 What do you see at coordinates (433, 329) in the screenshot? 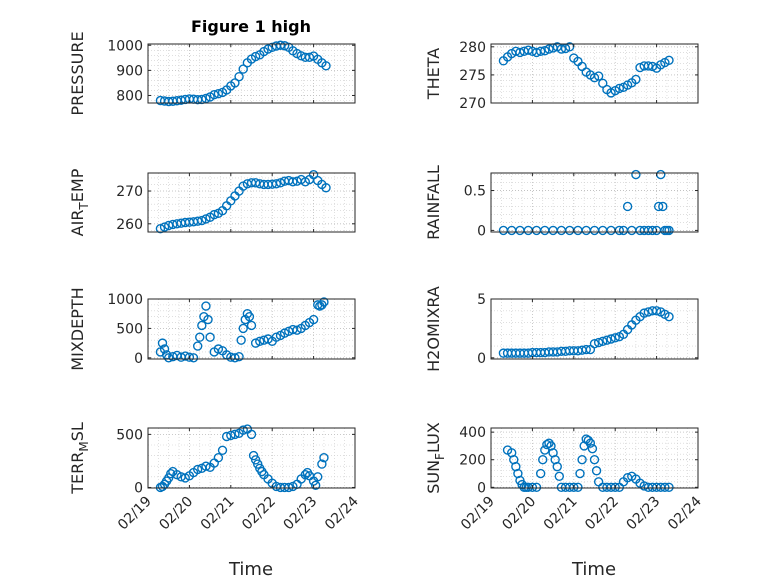
I see `y-axis-label-h2omixra: H2OMIXRA` at bounding box center [433, 329].